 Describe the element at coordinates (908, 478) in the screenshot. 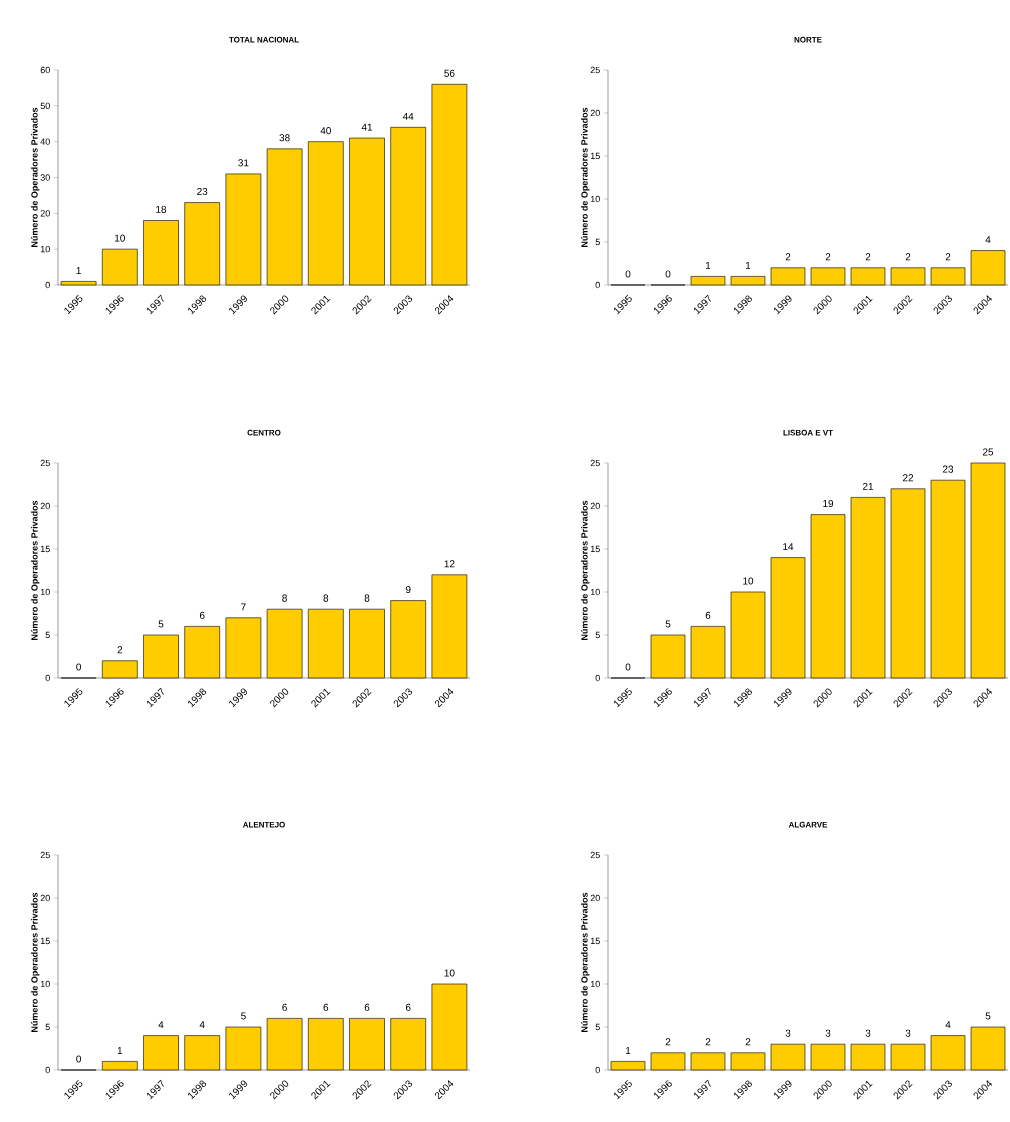

I see `data-label: 22` at that location.